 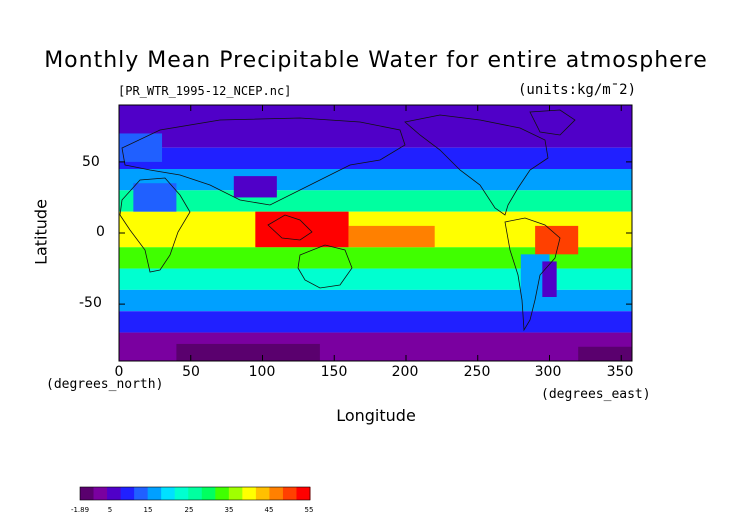 What do you see at coordinates (290, 227) in the screenshot?
I see `maritime-continent-outline` at bounding box center [290, 227].